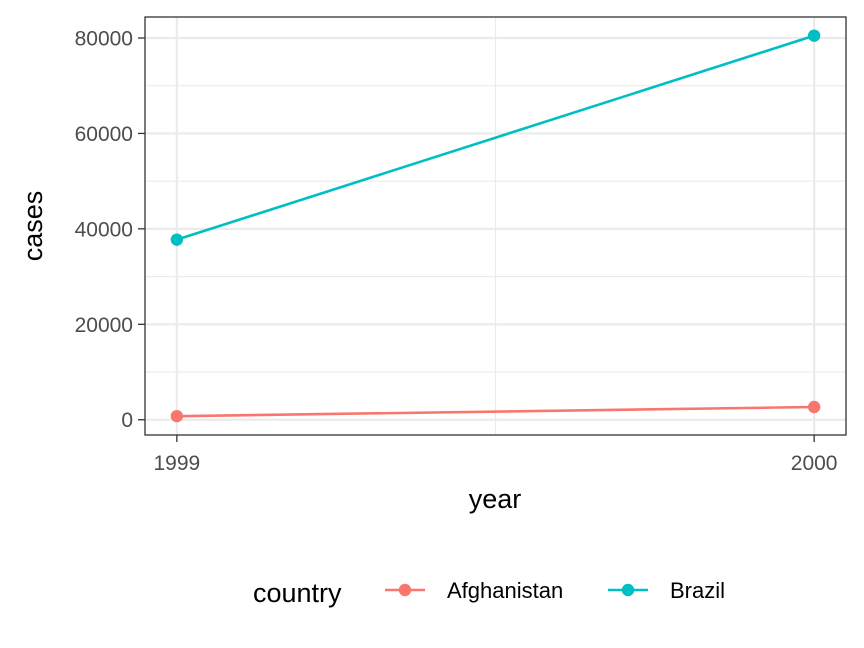 The image size is (864, 648). Describe the element at coordinates (505, 590) in the screenshot. I see `legend-label-afghanistan: Afghanistan` at that location.